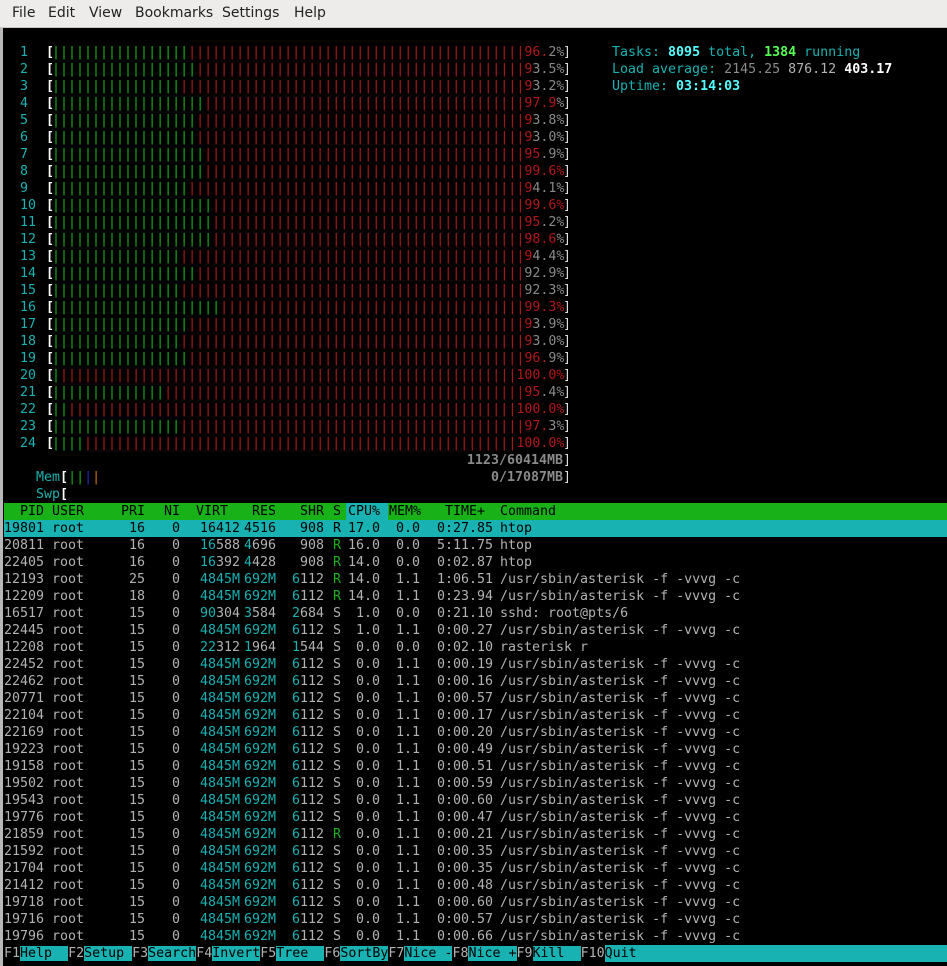 The height and width of the screenshot is (966, 947). What do you see at coordinates (68, 511) in the screenshot?
I see `col-user: USER` at bounding box center [68, 511].